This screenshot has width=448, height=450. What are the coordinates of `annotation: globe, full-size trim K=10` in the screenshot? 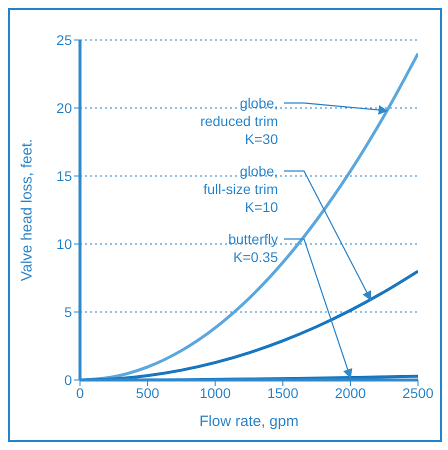 It's located at (240, 189).